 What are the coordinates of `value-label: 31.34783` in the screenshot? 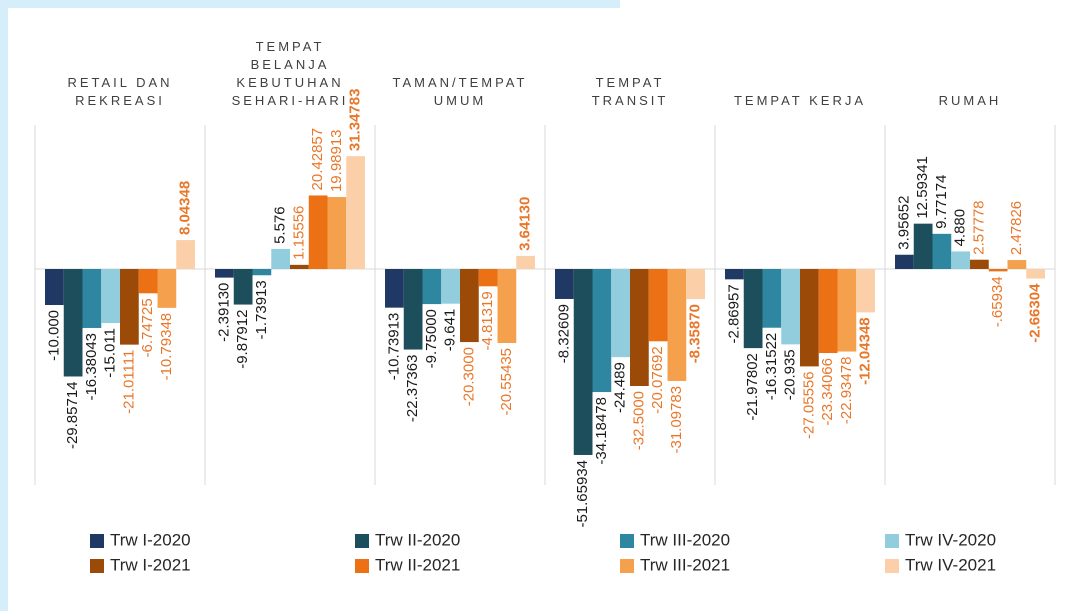 It's located at (355, 120).